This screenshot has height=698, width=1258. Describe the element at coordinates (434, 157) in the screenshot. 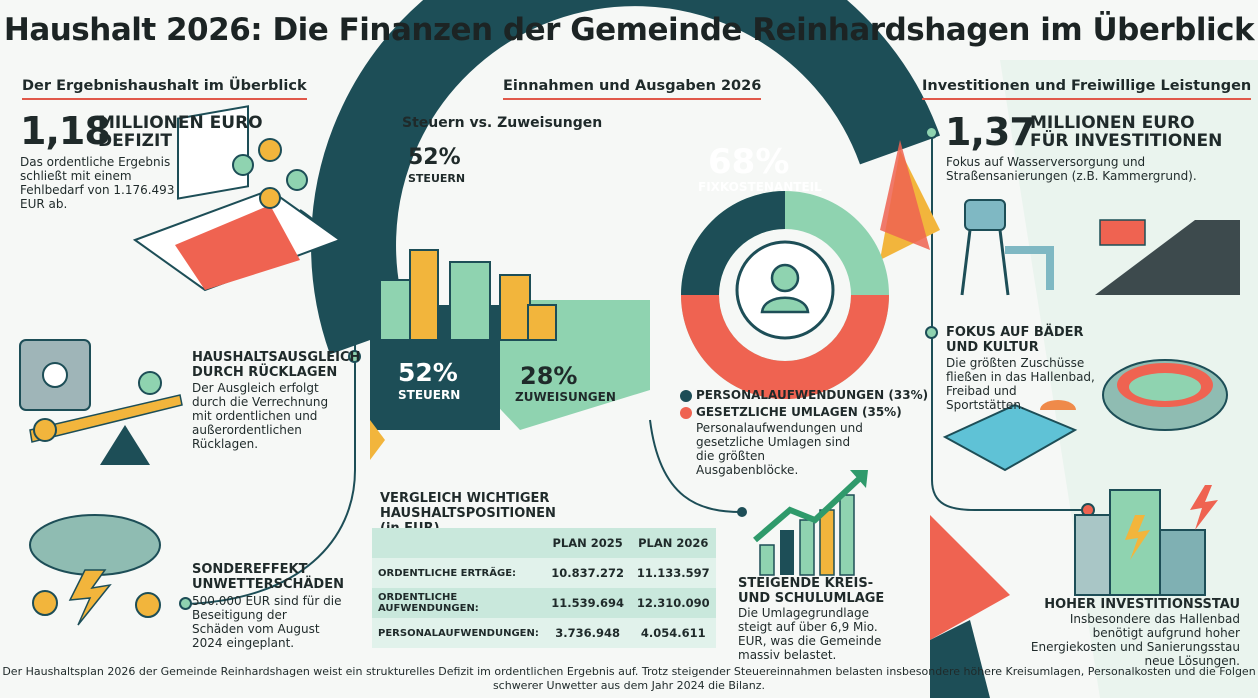

I see `top-tax-pct: 52%` at that location.